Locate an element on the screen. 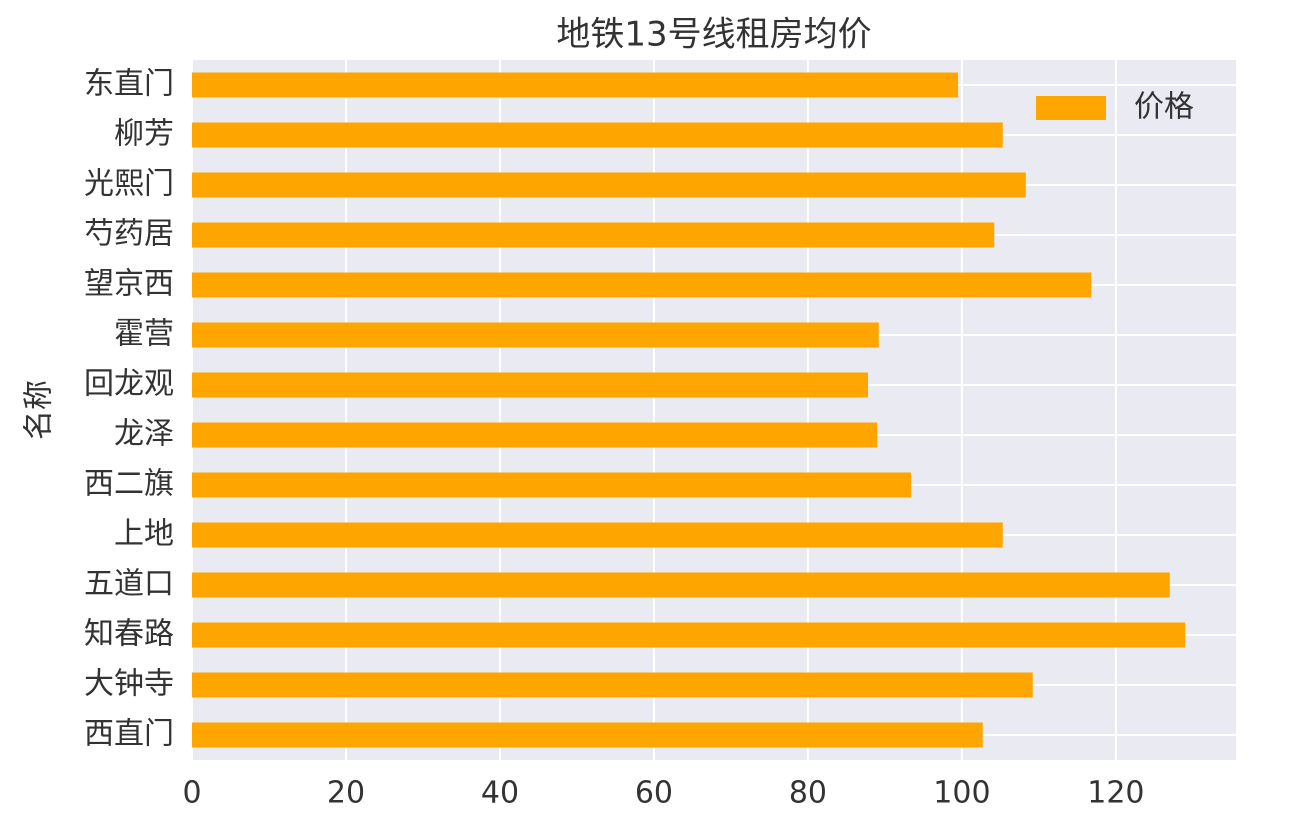 The image size is (1310, 840). y-tick-label: 光熙门 is located at coordinates (129, 184).